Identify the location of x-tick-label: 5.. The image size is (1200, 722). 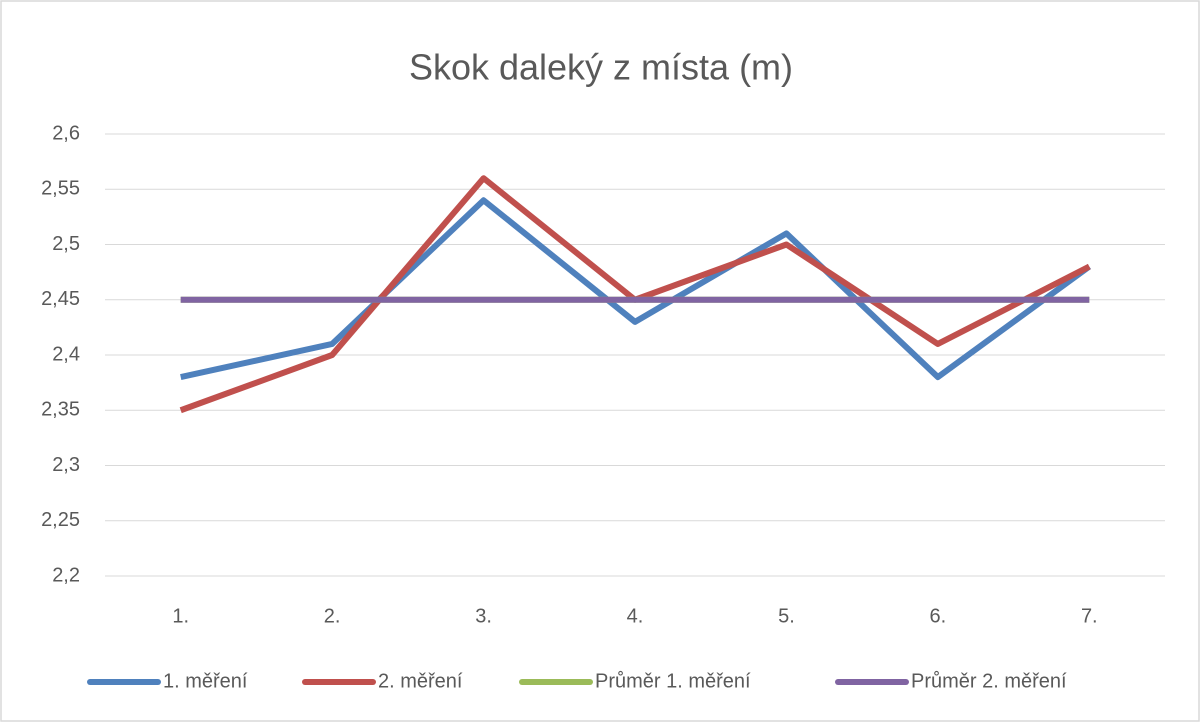
(786, 616).